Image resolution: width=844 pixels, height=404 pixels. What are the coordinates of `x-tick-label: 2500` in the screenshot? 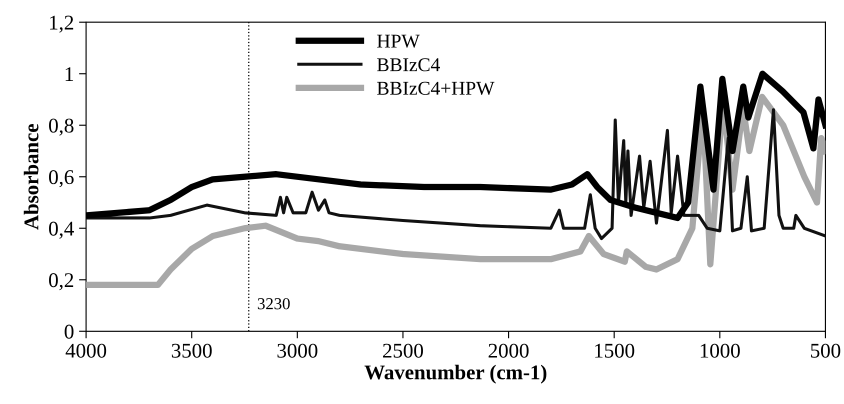 It's located at (403, 351).